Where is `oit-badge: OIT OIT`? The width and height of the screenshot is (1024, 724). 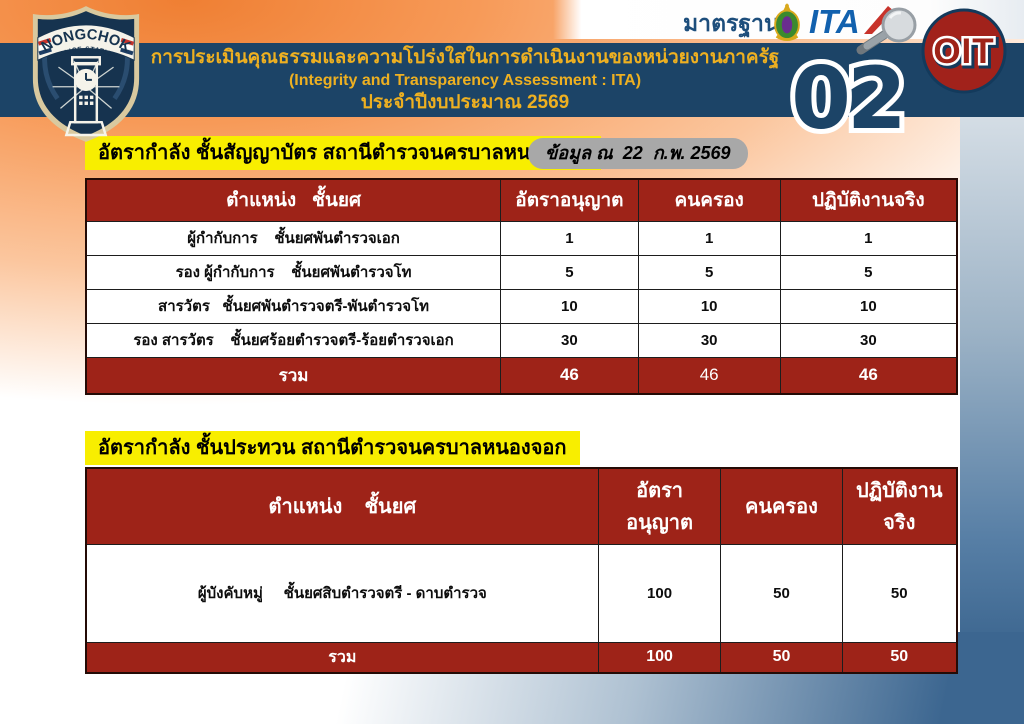 oit-badge: OIT OIT is located at coordinates (964, 53).